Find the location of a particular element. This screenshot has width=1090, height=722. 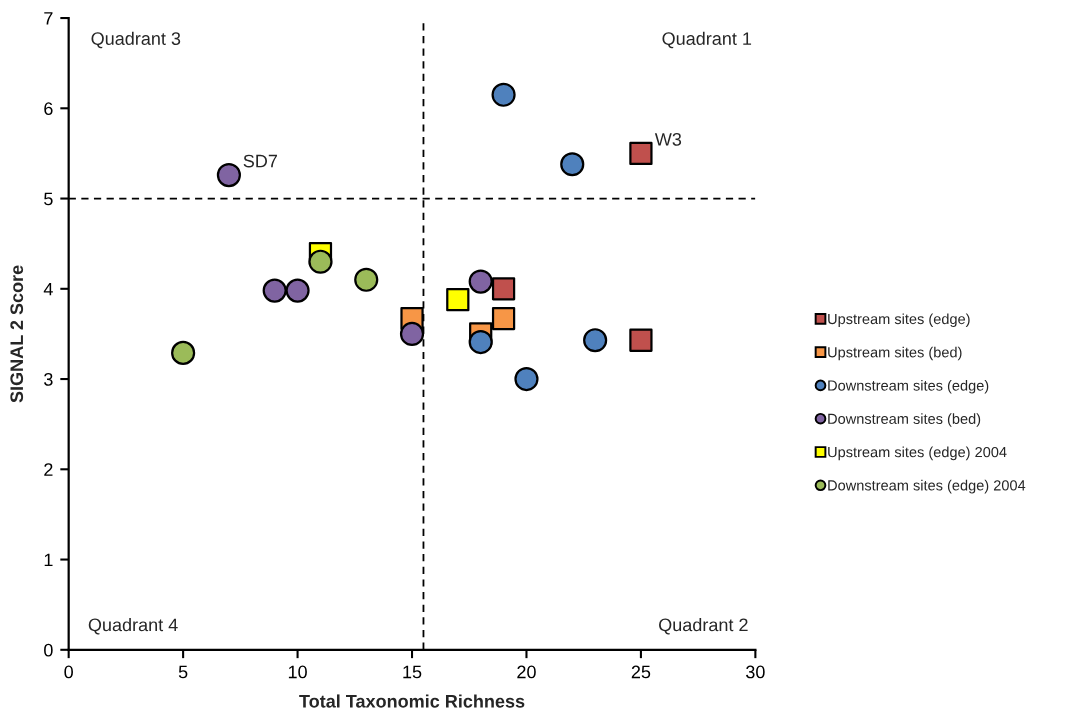

annotation: Quadrant 1 is located at coordinates (707, 40).